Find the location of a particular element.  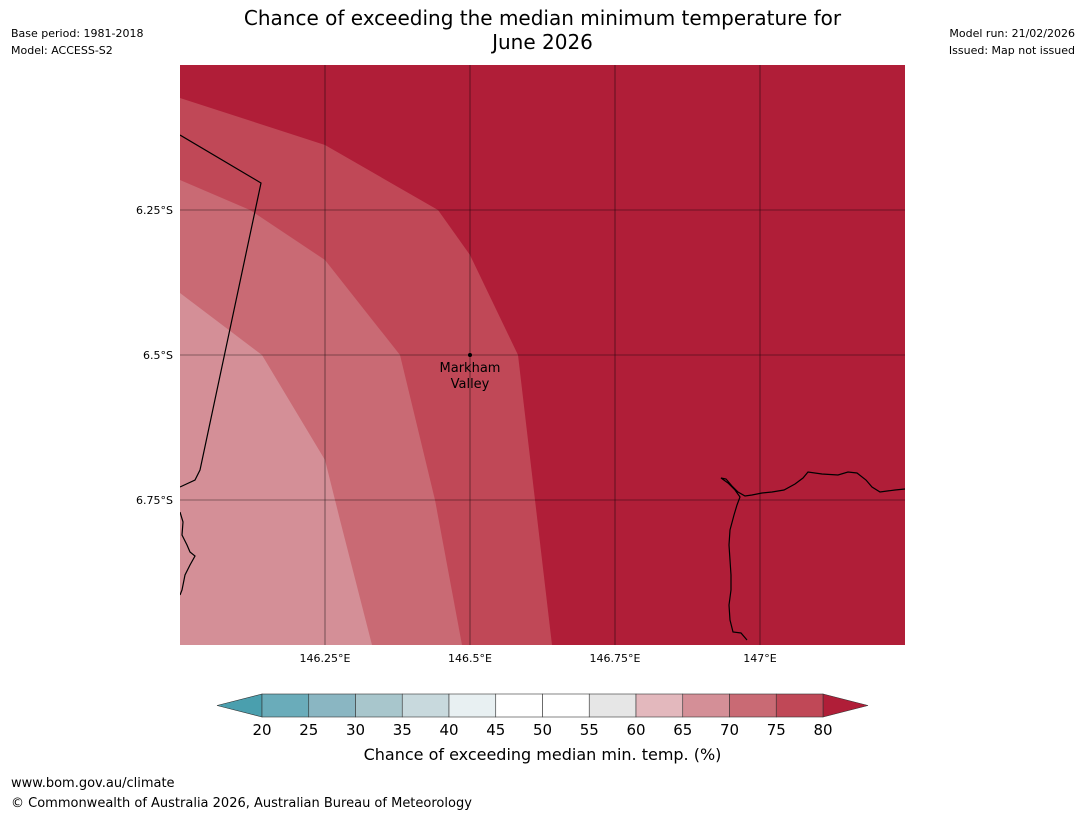

x-tick-label: 146.25°E is located at coordinates (325, 658).